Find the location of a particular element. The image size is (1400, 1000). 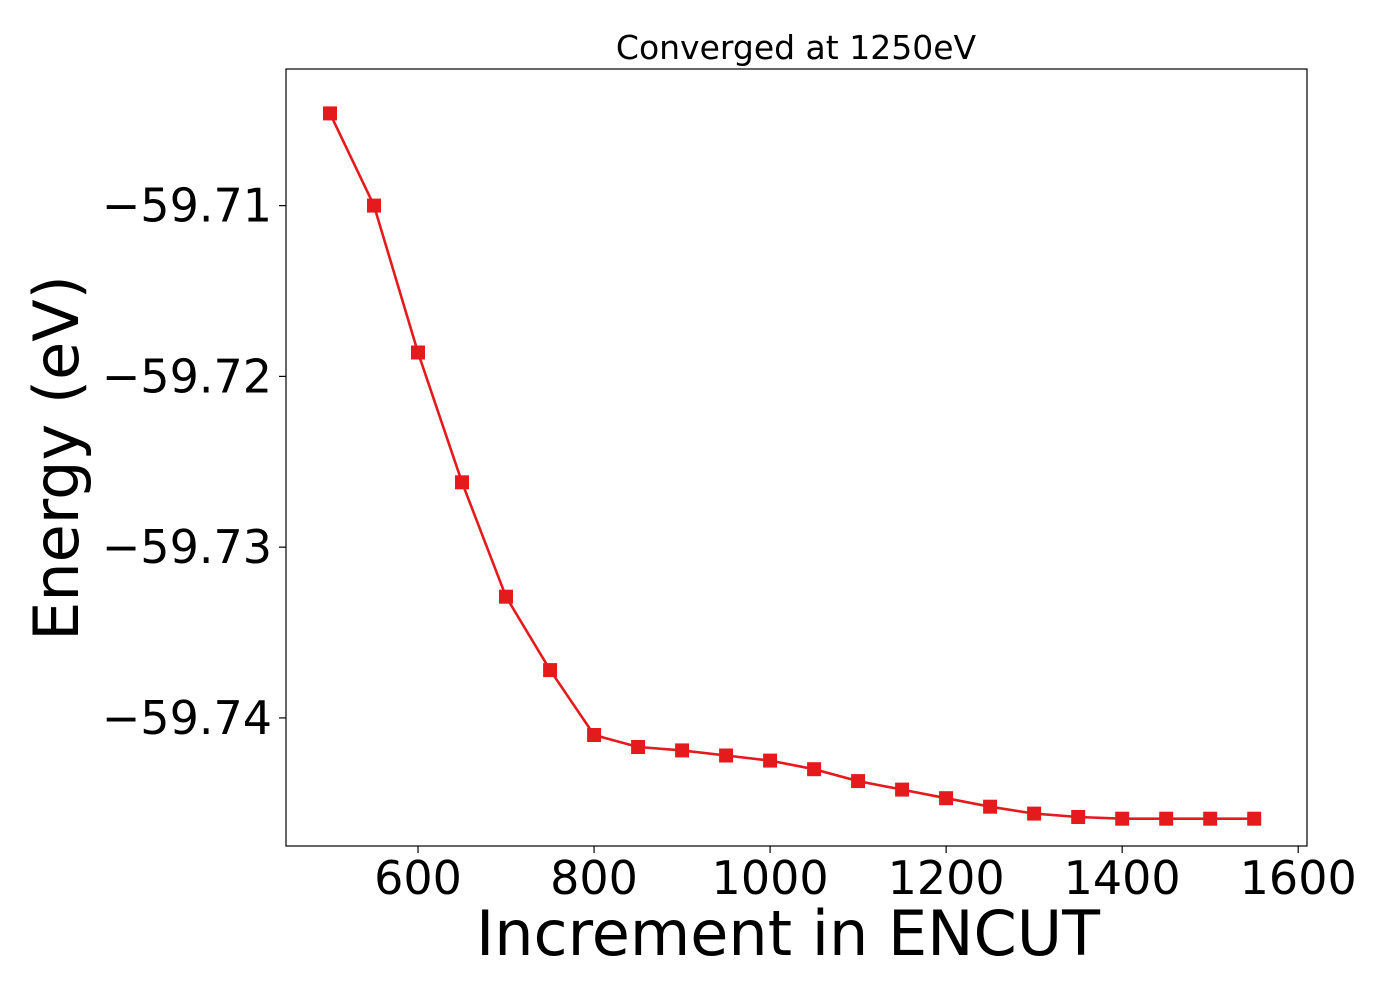

y-tick-label: −59.72 is located at coordinates (187, 376).